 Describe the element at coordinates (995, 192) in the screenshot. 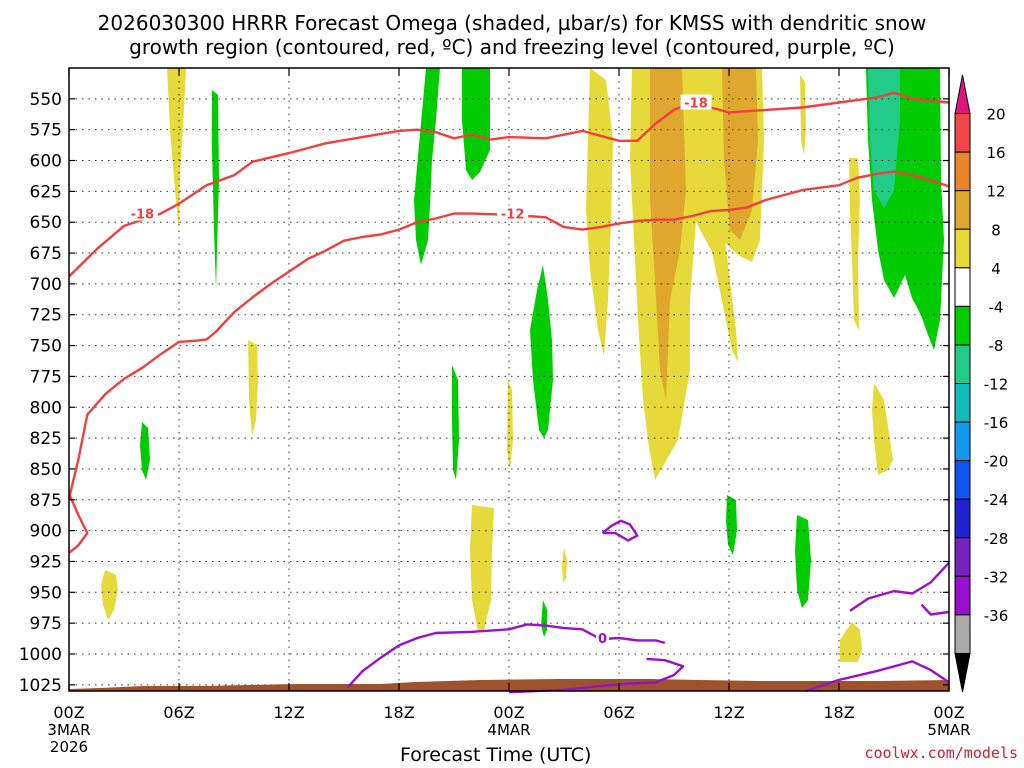

I see `colorbar-label: 12` at that location.